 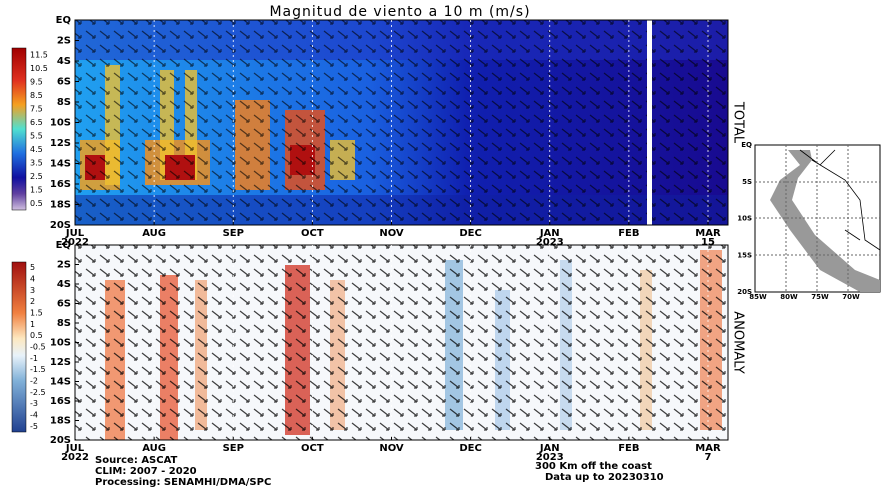 I want to click on colorbar-label: 11.5, so click(x=39, y=54).